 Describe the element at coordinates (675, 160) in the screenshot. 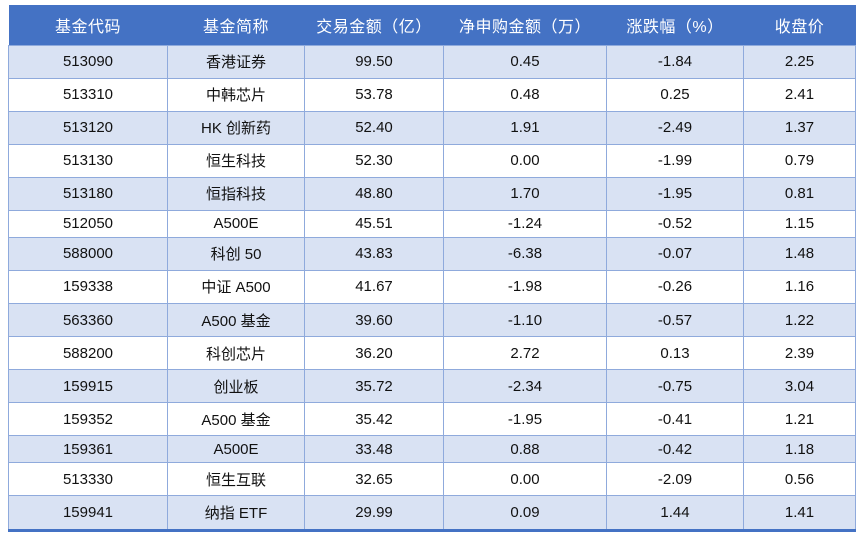

I see `table-cell: -1.99` at that location.